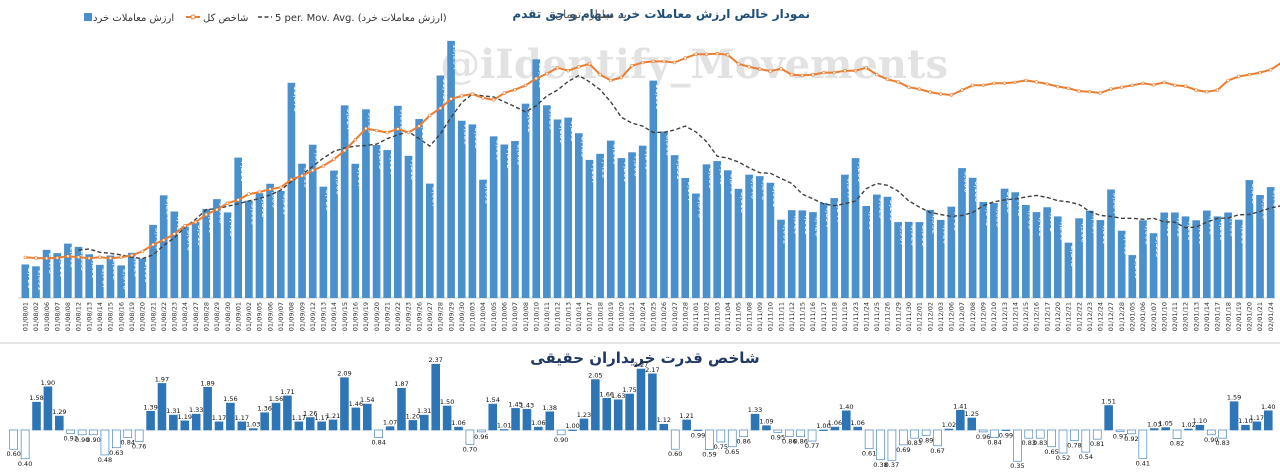 The image size is (1280, 474). I want to click on x-tick-label: 02/01/14, so click(1207, 316).